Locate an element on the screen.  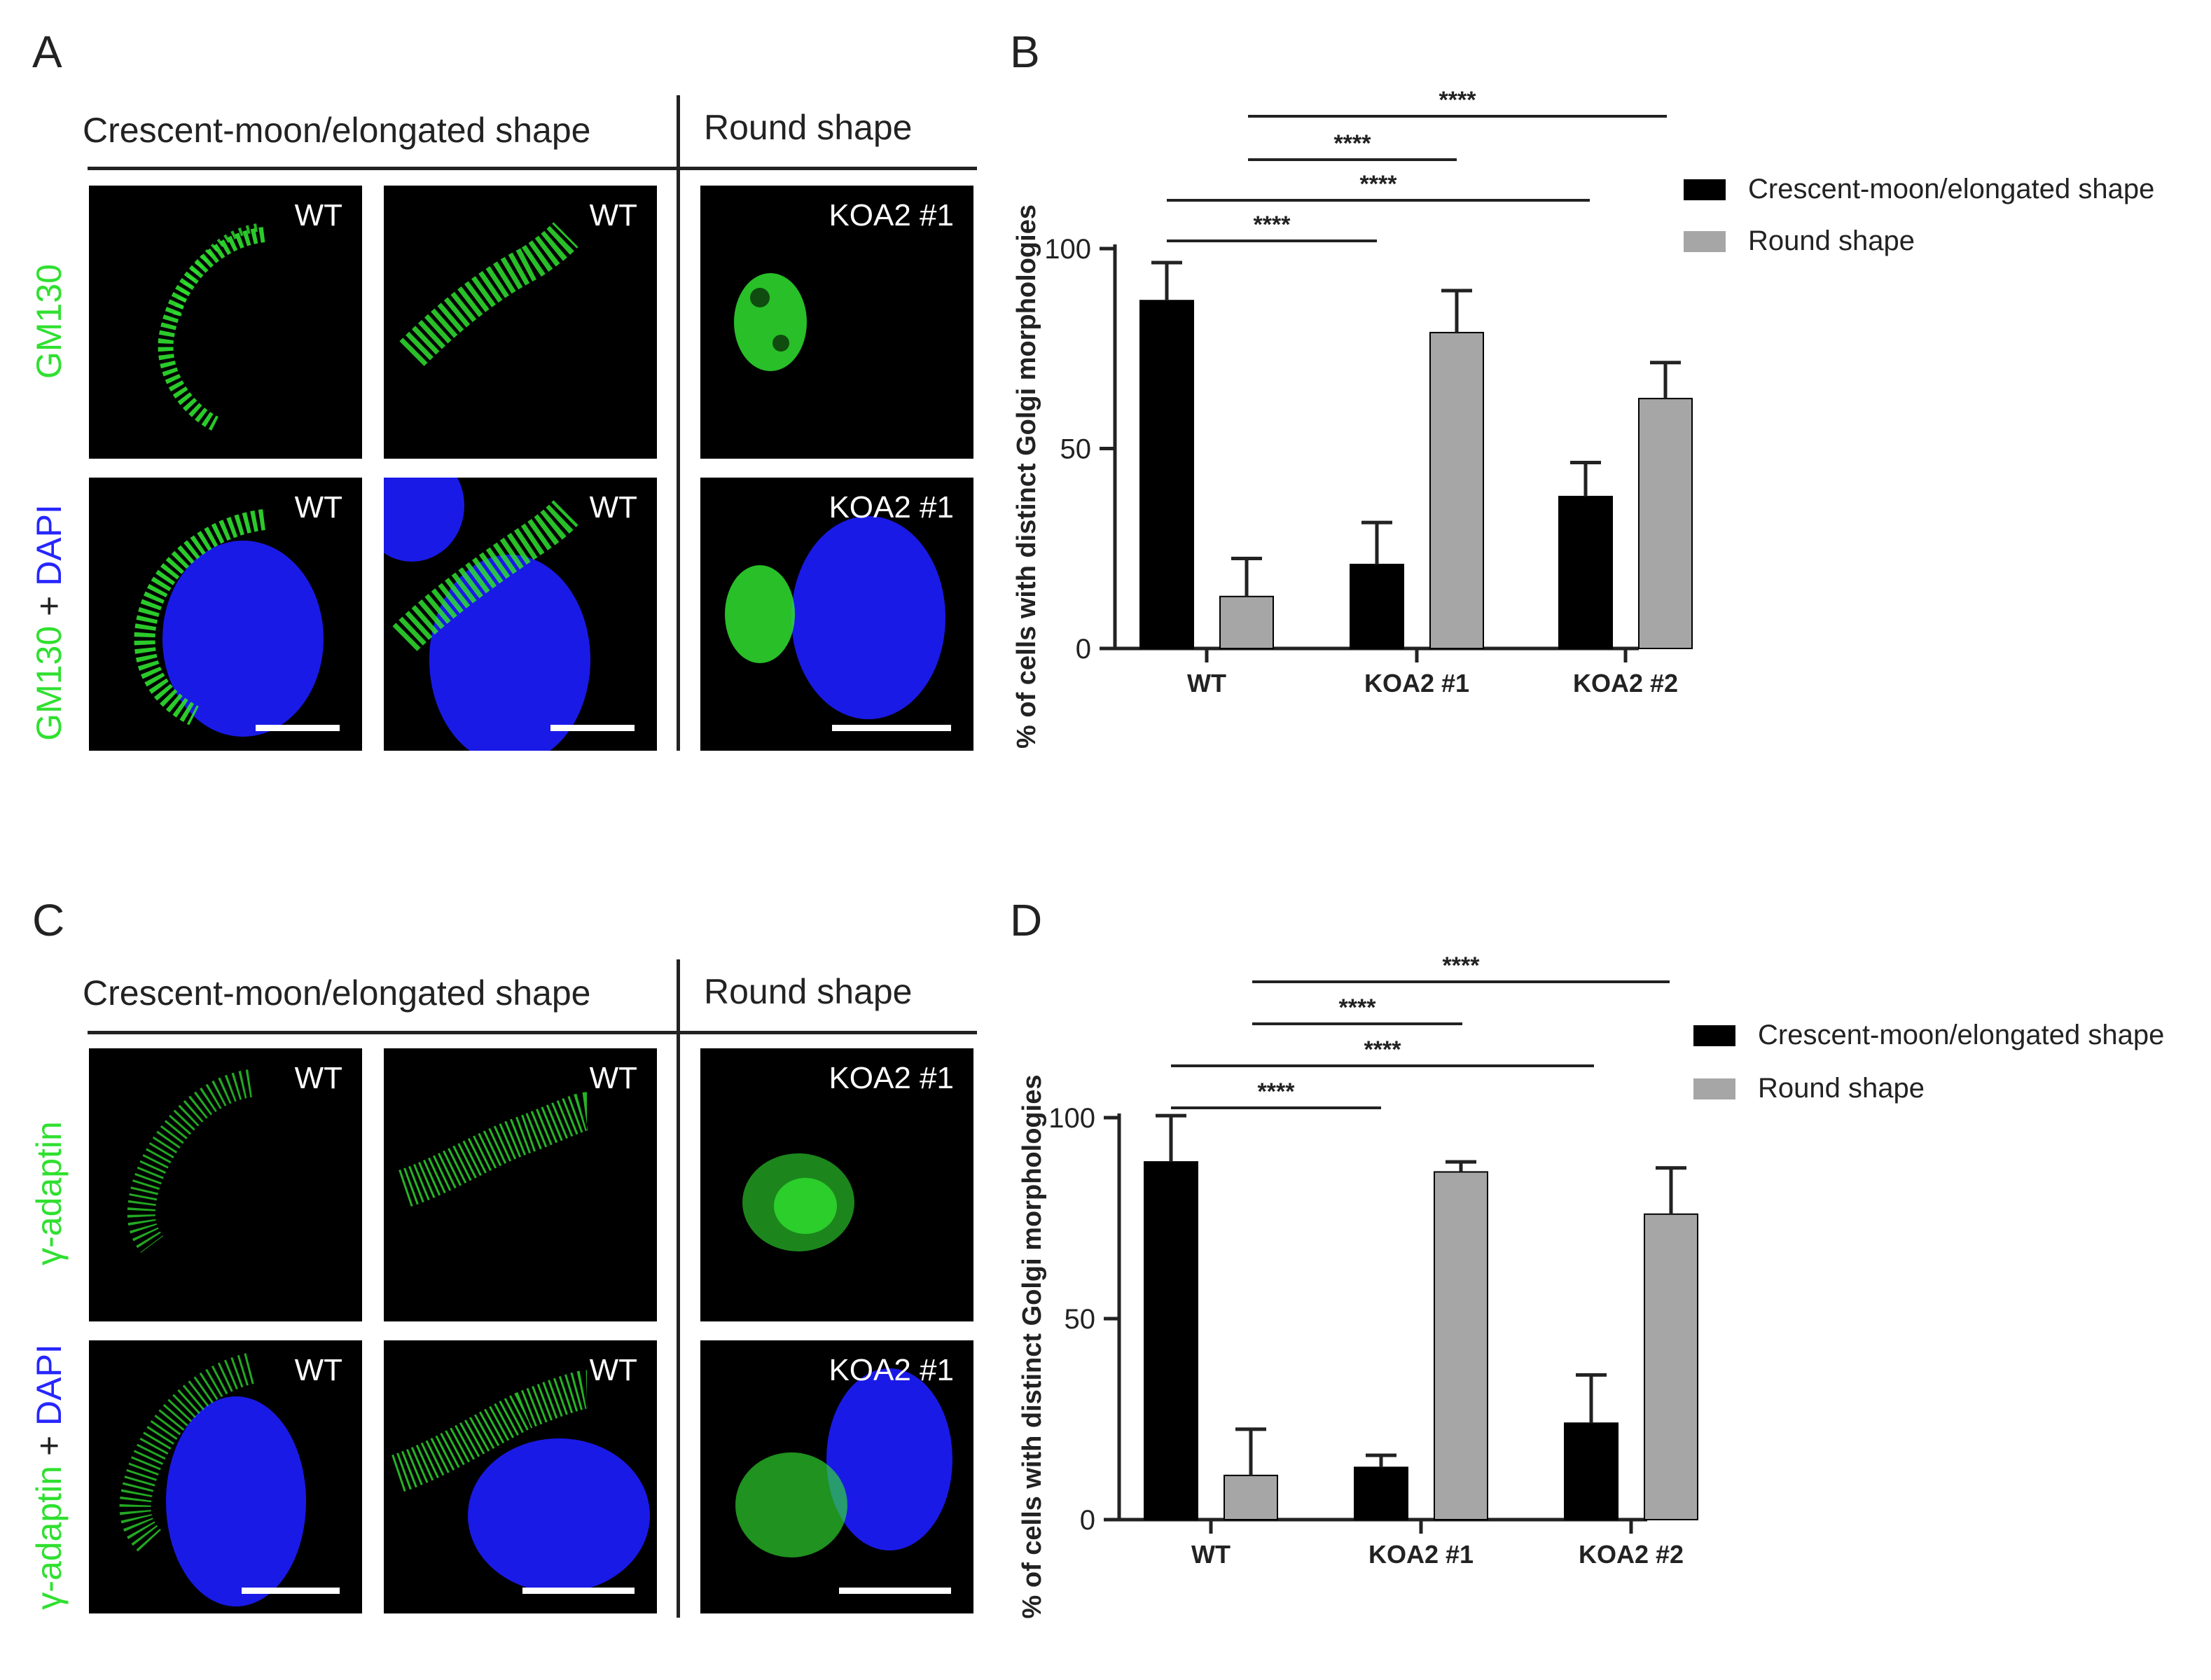
panel-letter-a: A is located at coordinates (47, 52).